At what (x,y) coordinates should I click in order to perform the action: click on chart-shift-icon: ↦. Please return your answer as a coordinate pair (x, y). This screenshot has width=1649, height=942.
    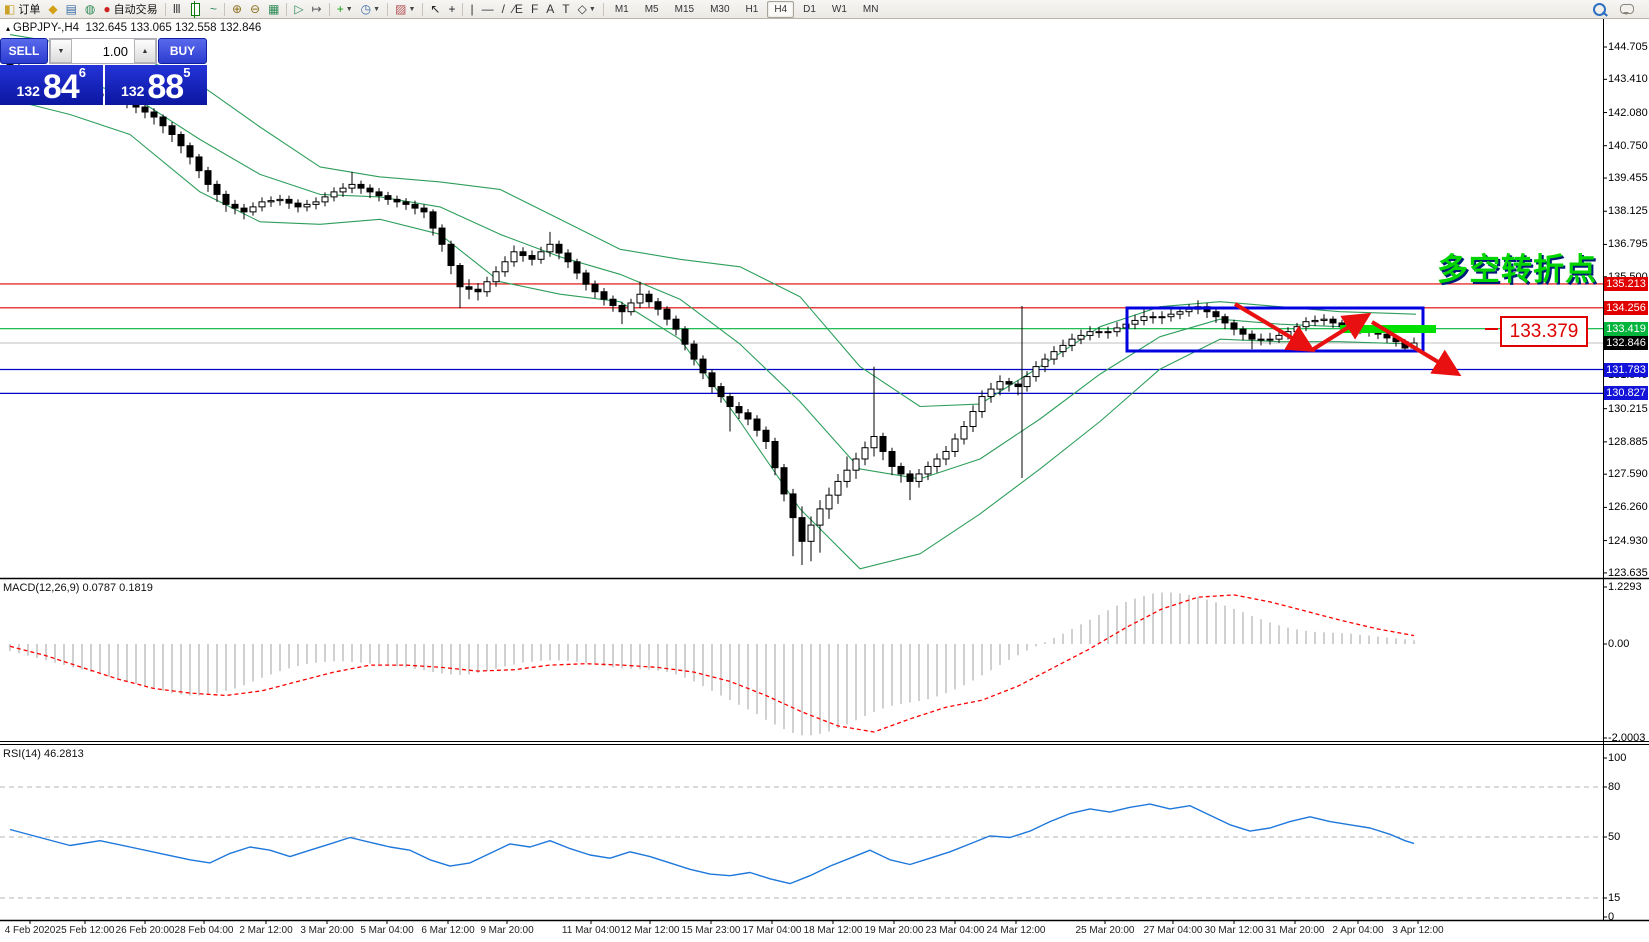
    Looking at the image, I should click on (317, 9).